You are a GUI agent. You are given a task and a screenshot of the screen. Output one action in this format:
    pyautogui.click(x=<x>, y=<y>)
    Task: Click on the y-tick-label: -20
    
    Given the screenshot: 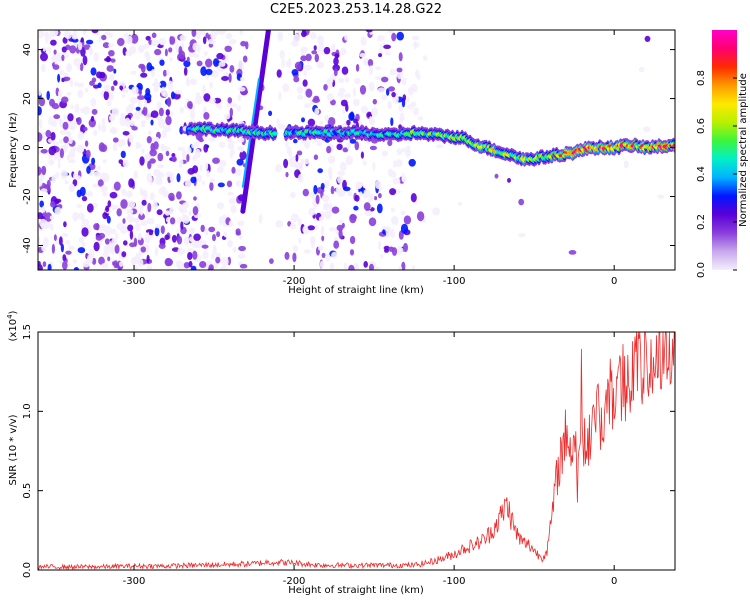 What is the action you would take?
    pyautogui.click(x=27, y=196)
    